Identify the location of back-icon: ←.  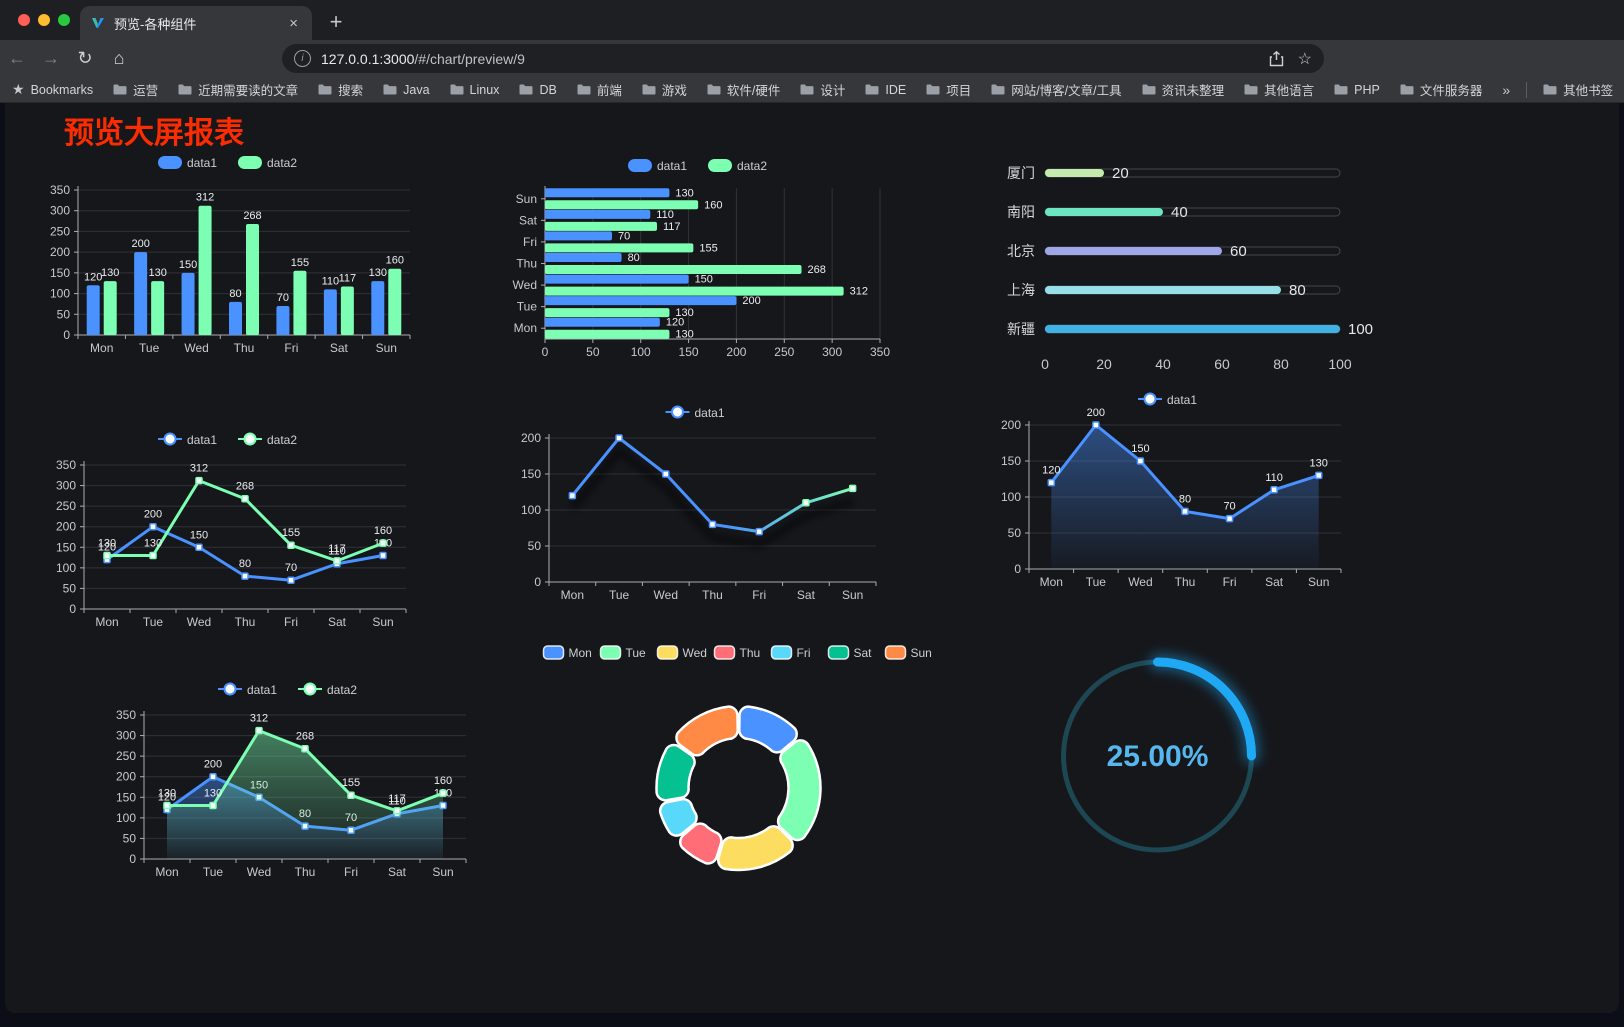
(17, 58).